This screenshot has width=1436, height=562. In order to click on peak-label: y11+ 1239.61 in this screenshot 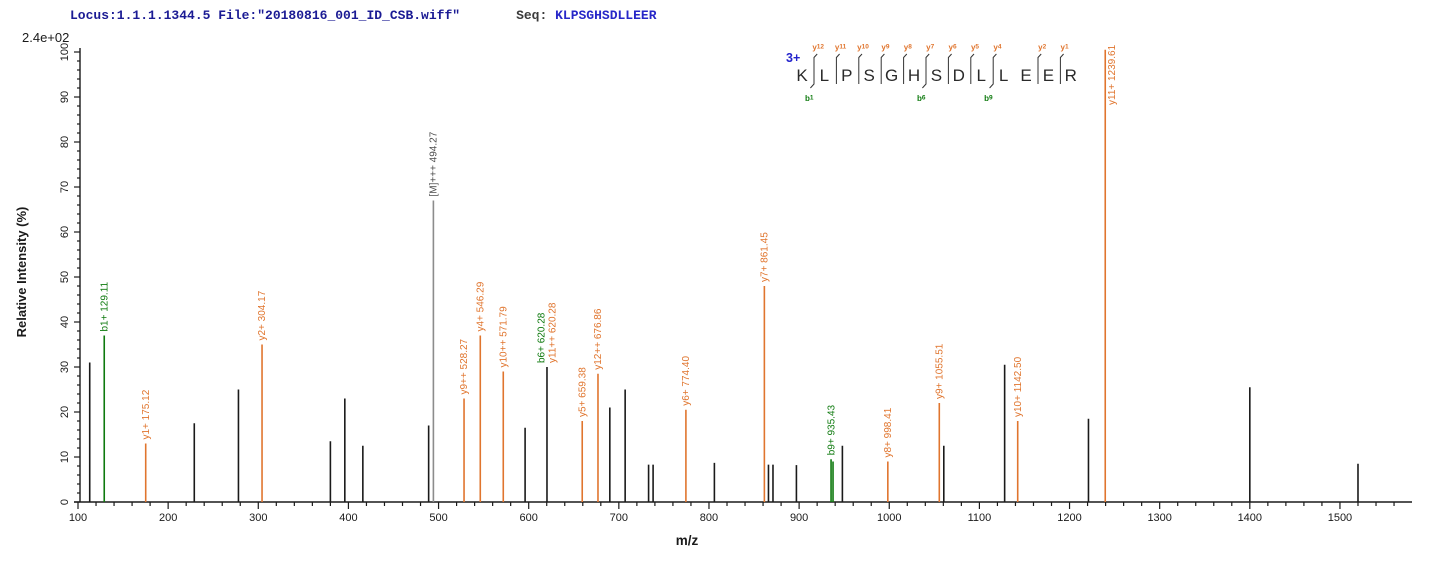, I will do `click(1112, 74)`.